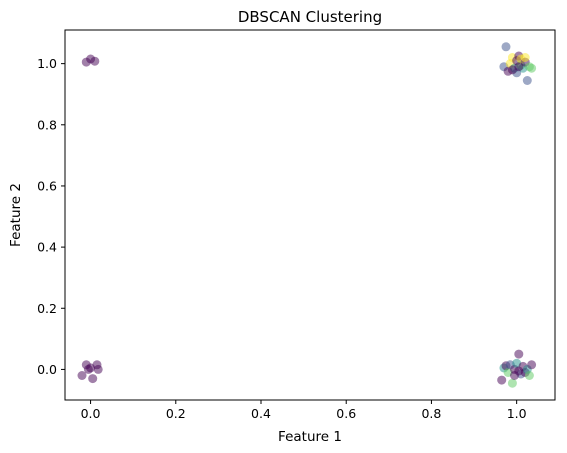 The width and height of the screenshot is (567, 453). Describe the element at coordinates (431, 413) in the screenshot. I see `x-tick-label: 0.8` at that location.